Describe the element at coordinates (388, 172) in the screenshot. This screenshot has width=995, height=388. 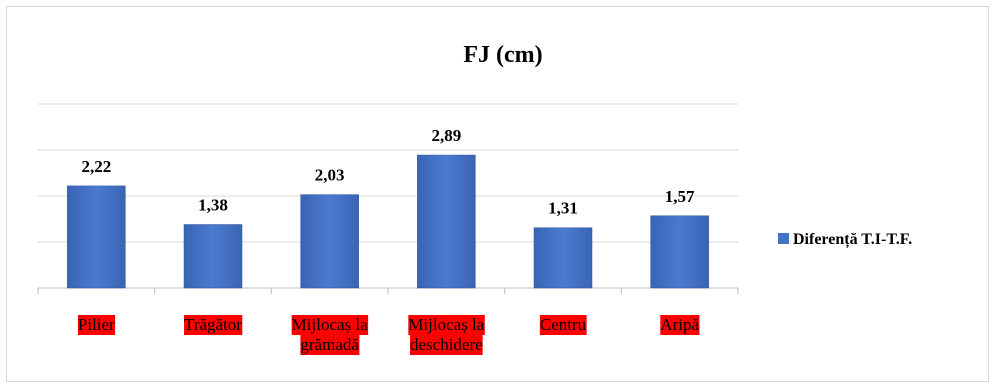
I see `data-labels: 2,22 1,38 2,03 2,89 1,31 1,57` at that location.